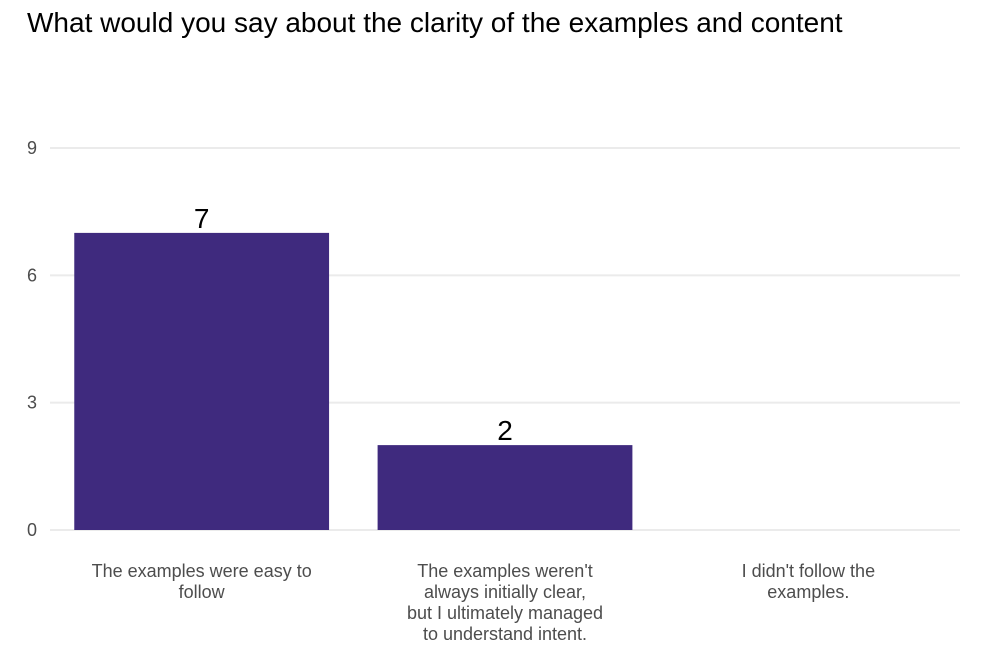  I want to click on x-tick-label-line: The examples were easy to, so click(202, 571).